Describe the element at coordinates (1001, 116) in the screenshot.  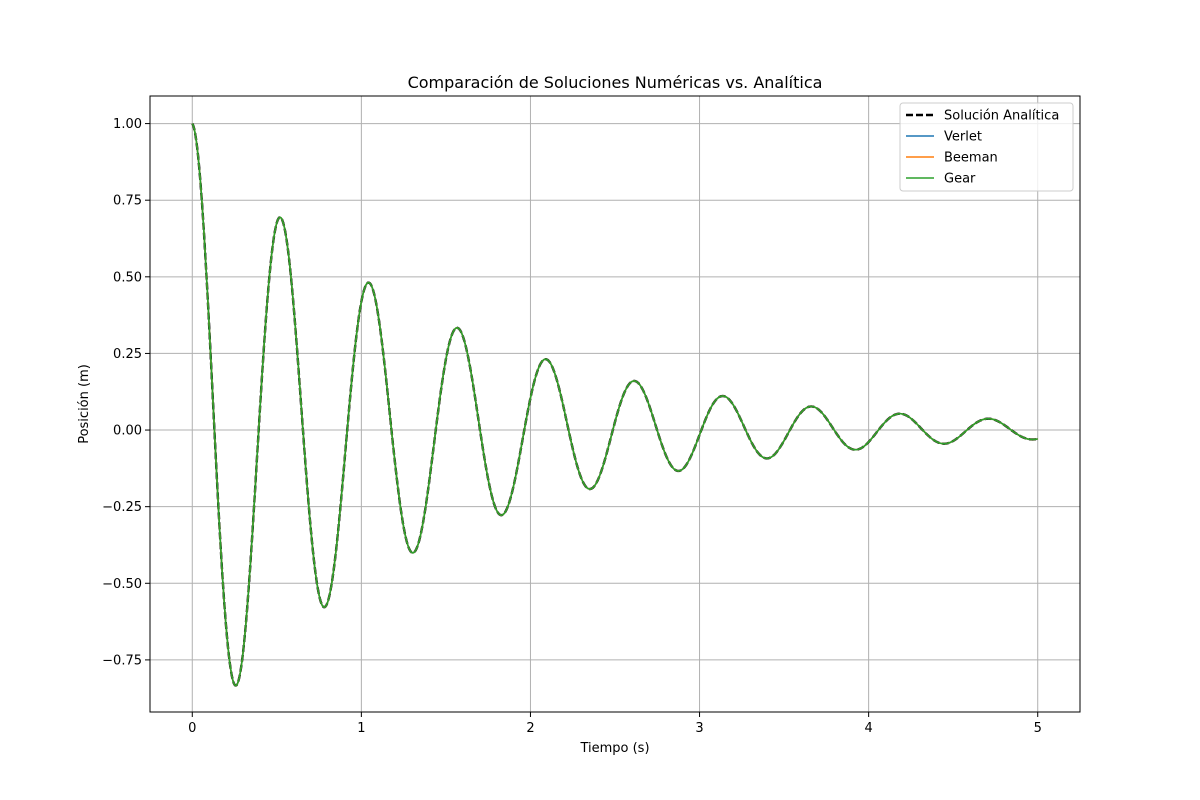
I see `legend-label: Solución Analítica` at that location.